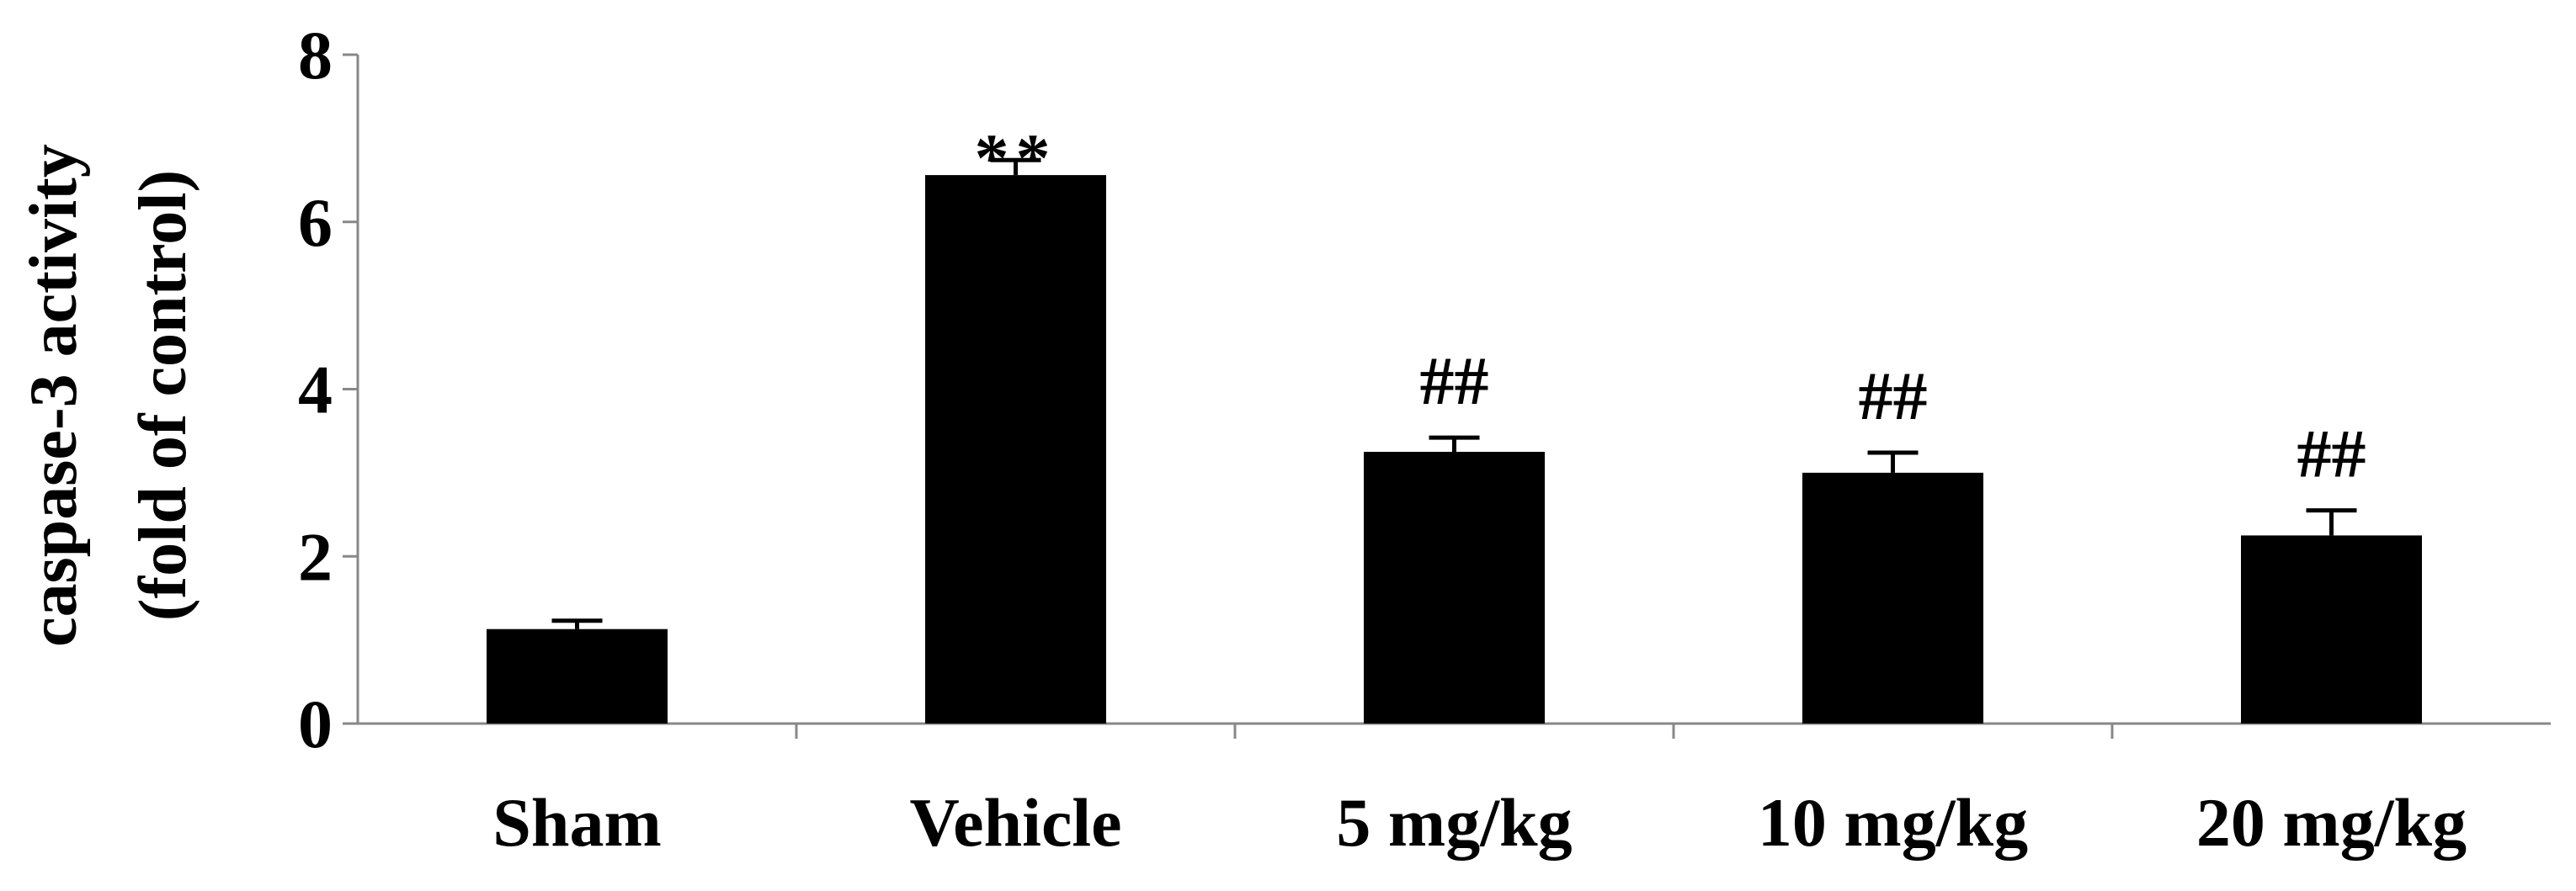 This screenshot has height=891, width=2576. I want to click on y-tick-label: 6, so click(315, 222).